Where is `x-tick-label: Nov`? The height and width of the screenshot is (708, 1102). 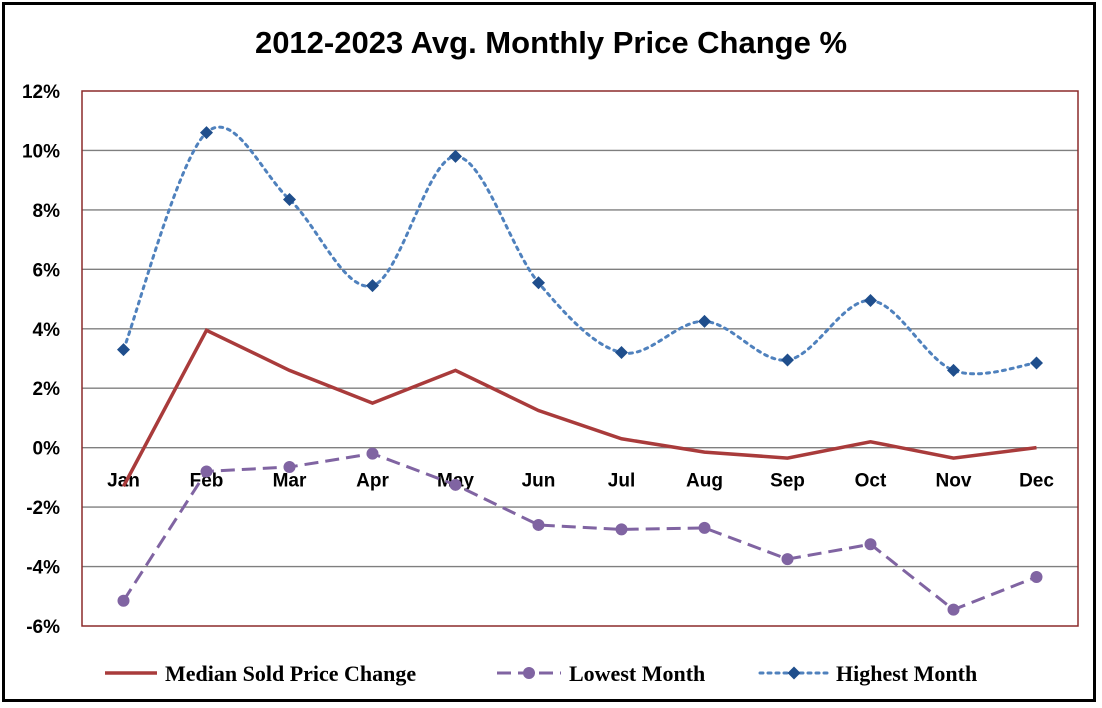
x-tick-label: Nov is located at coordinates (954, 481).